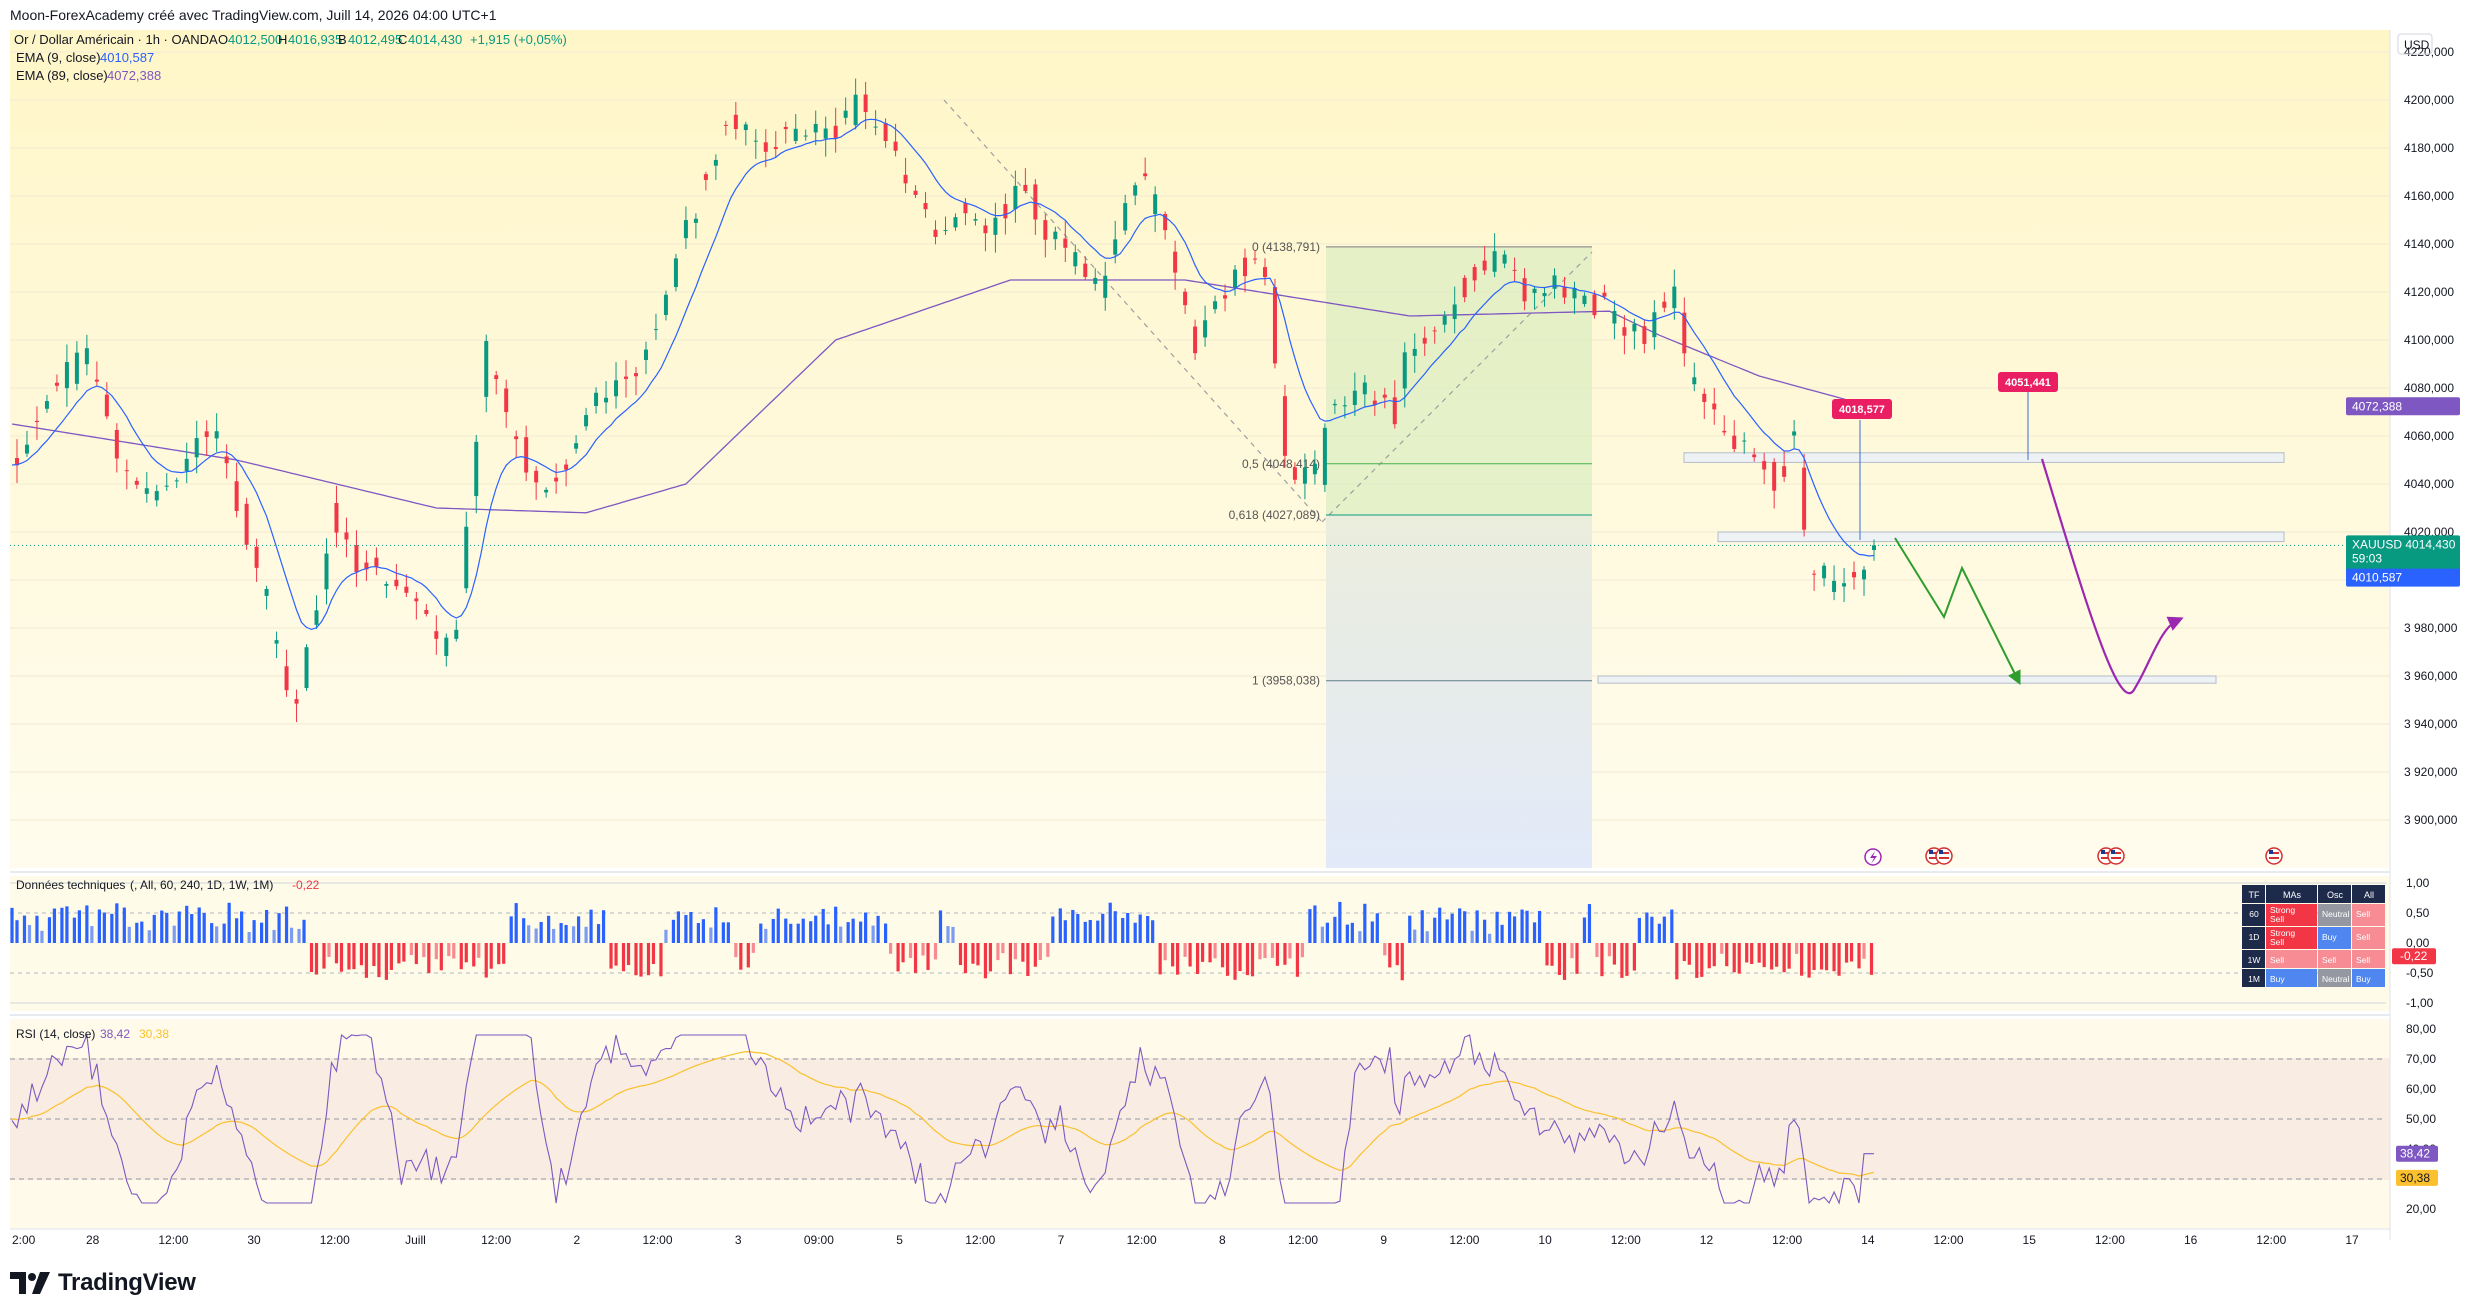 The height and width of the screenshot is (1311, 2475). What do you see at coordinates (2028, 382) in the screenshot?
I see `price-callout: 4051,441` at bounding box center [2028, 382].